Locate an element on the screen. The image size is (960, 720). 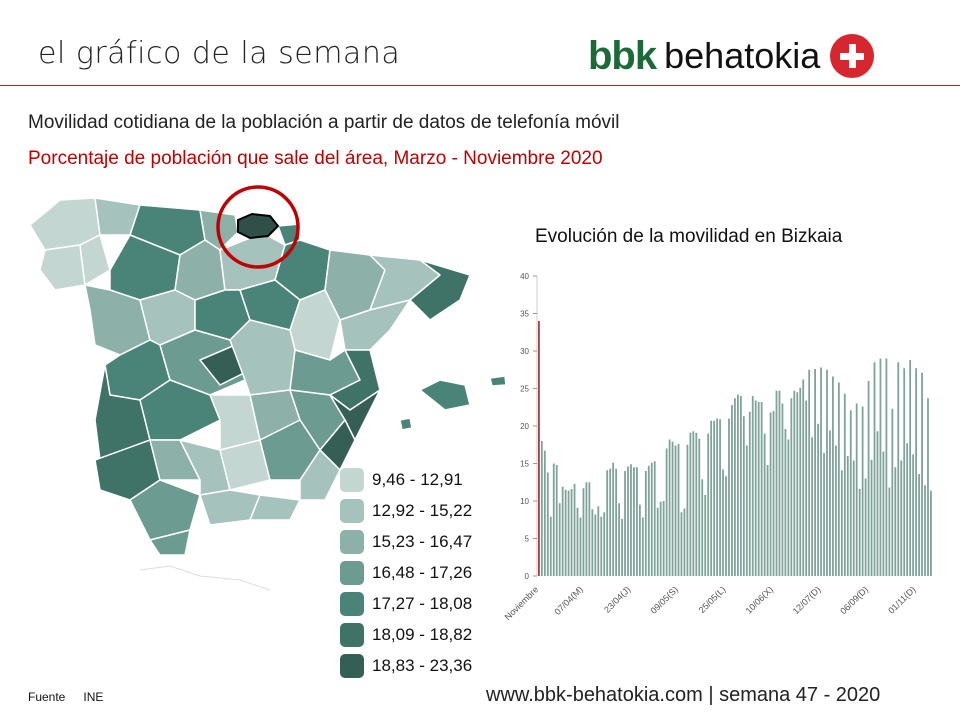
legend-item: 18,09 - 18,82 is located at coordinates (406, 634).